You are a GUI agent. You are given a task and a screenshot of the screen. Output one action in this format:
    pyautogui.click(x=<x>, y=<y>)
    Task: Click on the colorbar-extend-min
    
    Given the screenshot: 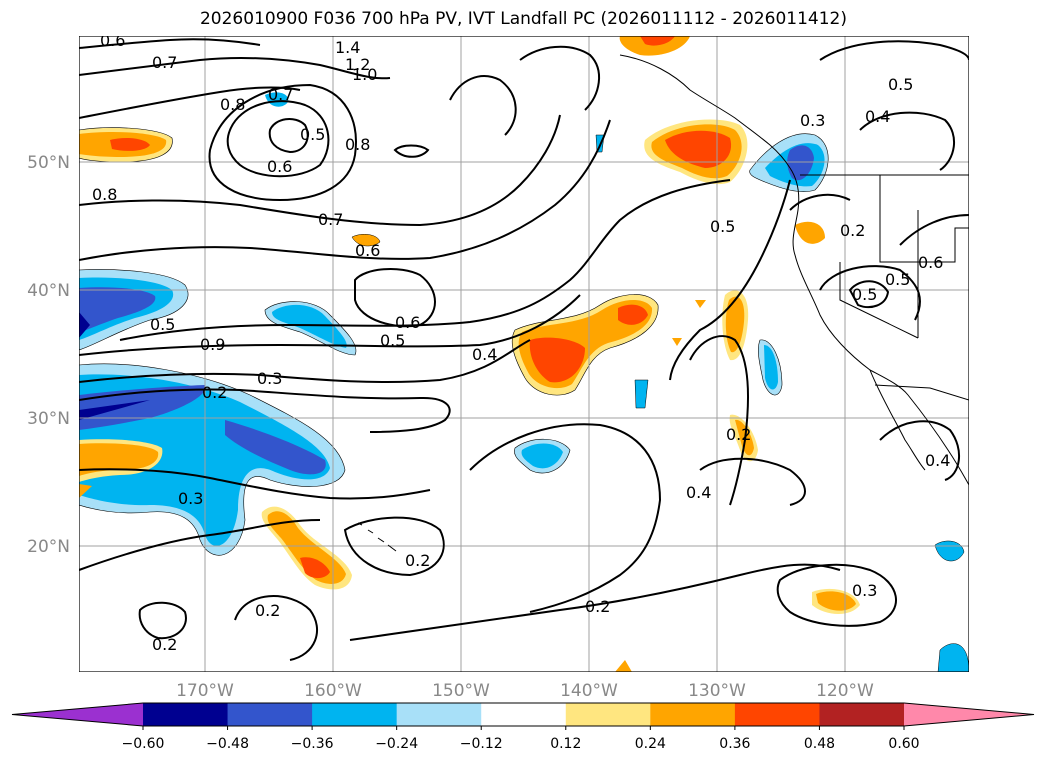 What is the action you would take?
    pyautogui.click(x=77, y=714)
    